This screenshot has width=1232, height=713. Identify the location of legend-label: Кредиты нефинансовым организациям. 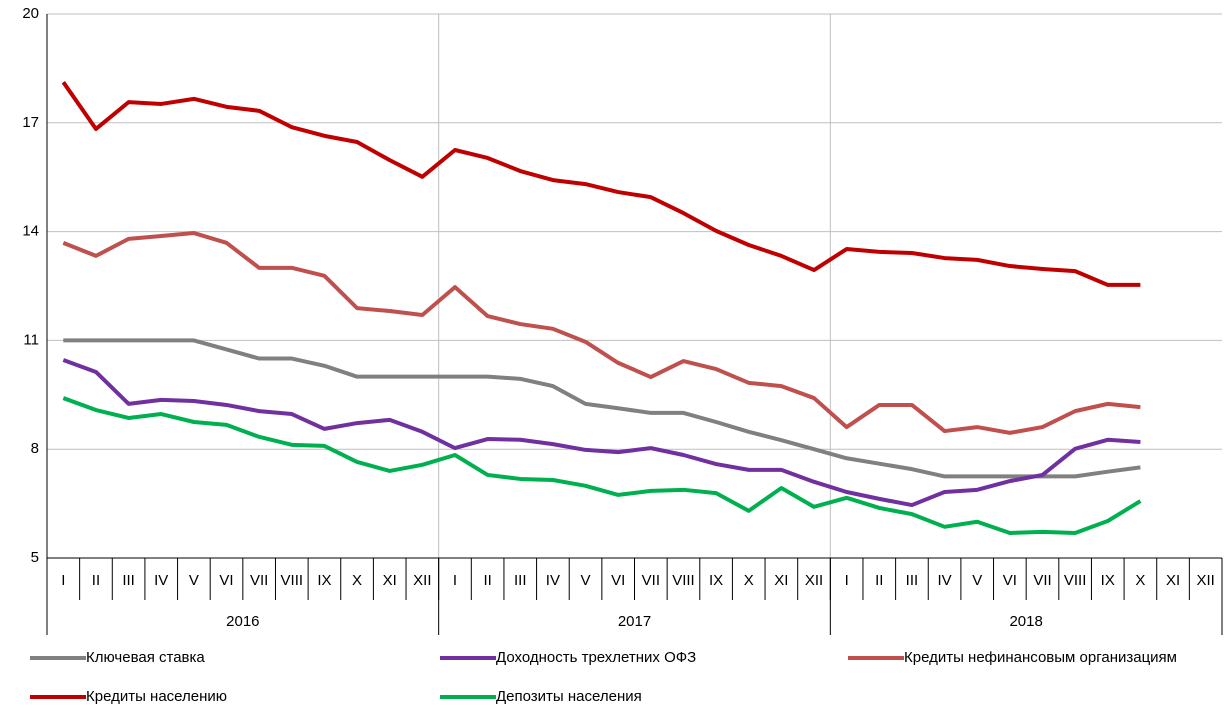
(1040, 657).